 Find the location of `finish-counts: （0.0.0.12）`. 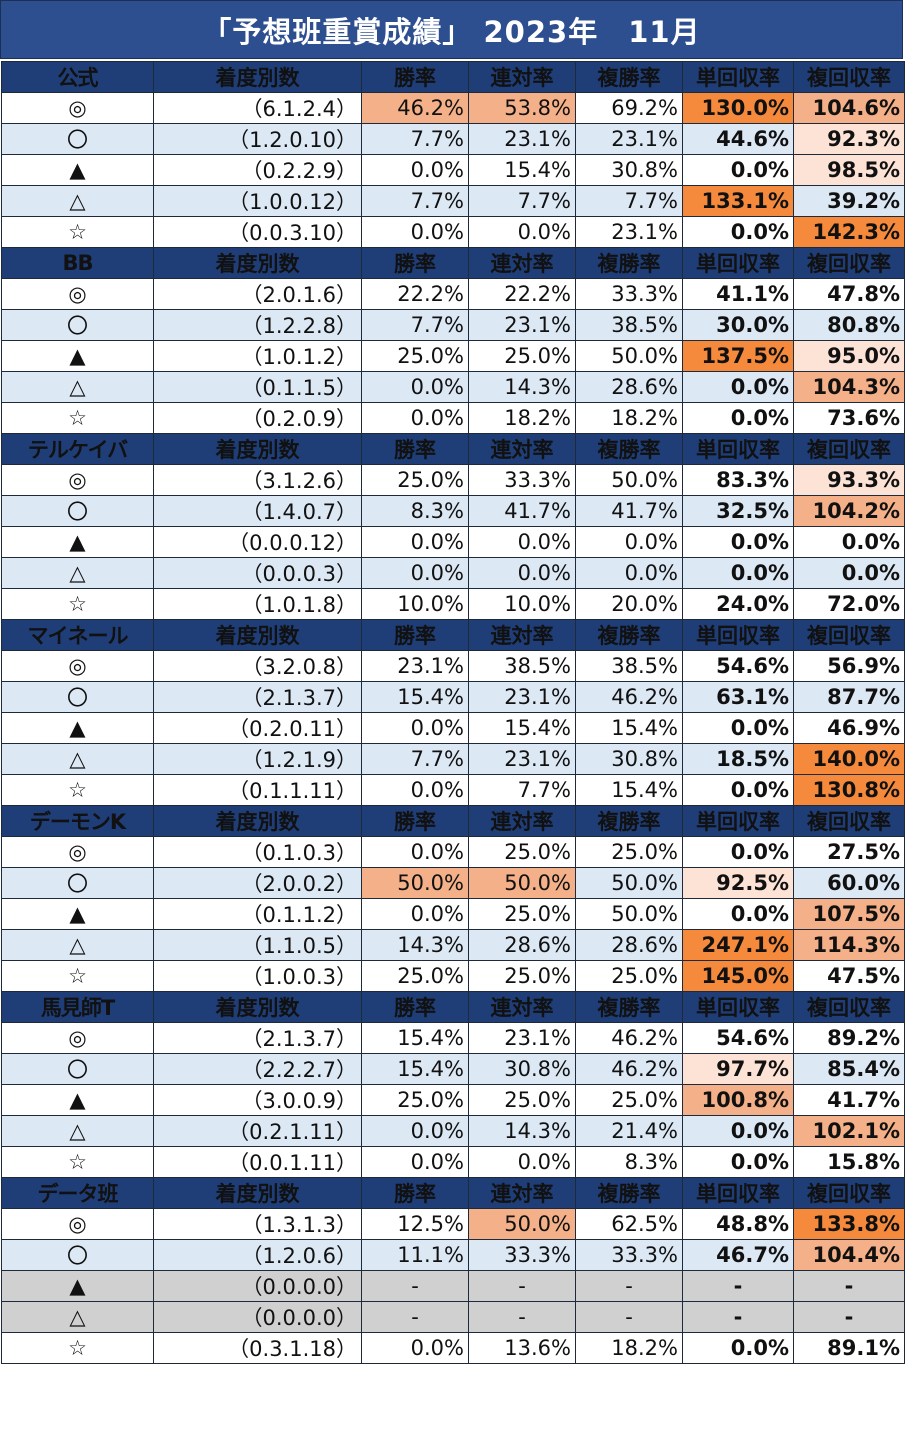

finish-counts: （0.0.0.12） is located at coordinates (257, 542).